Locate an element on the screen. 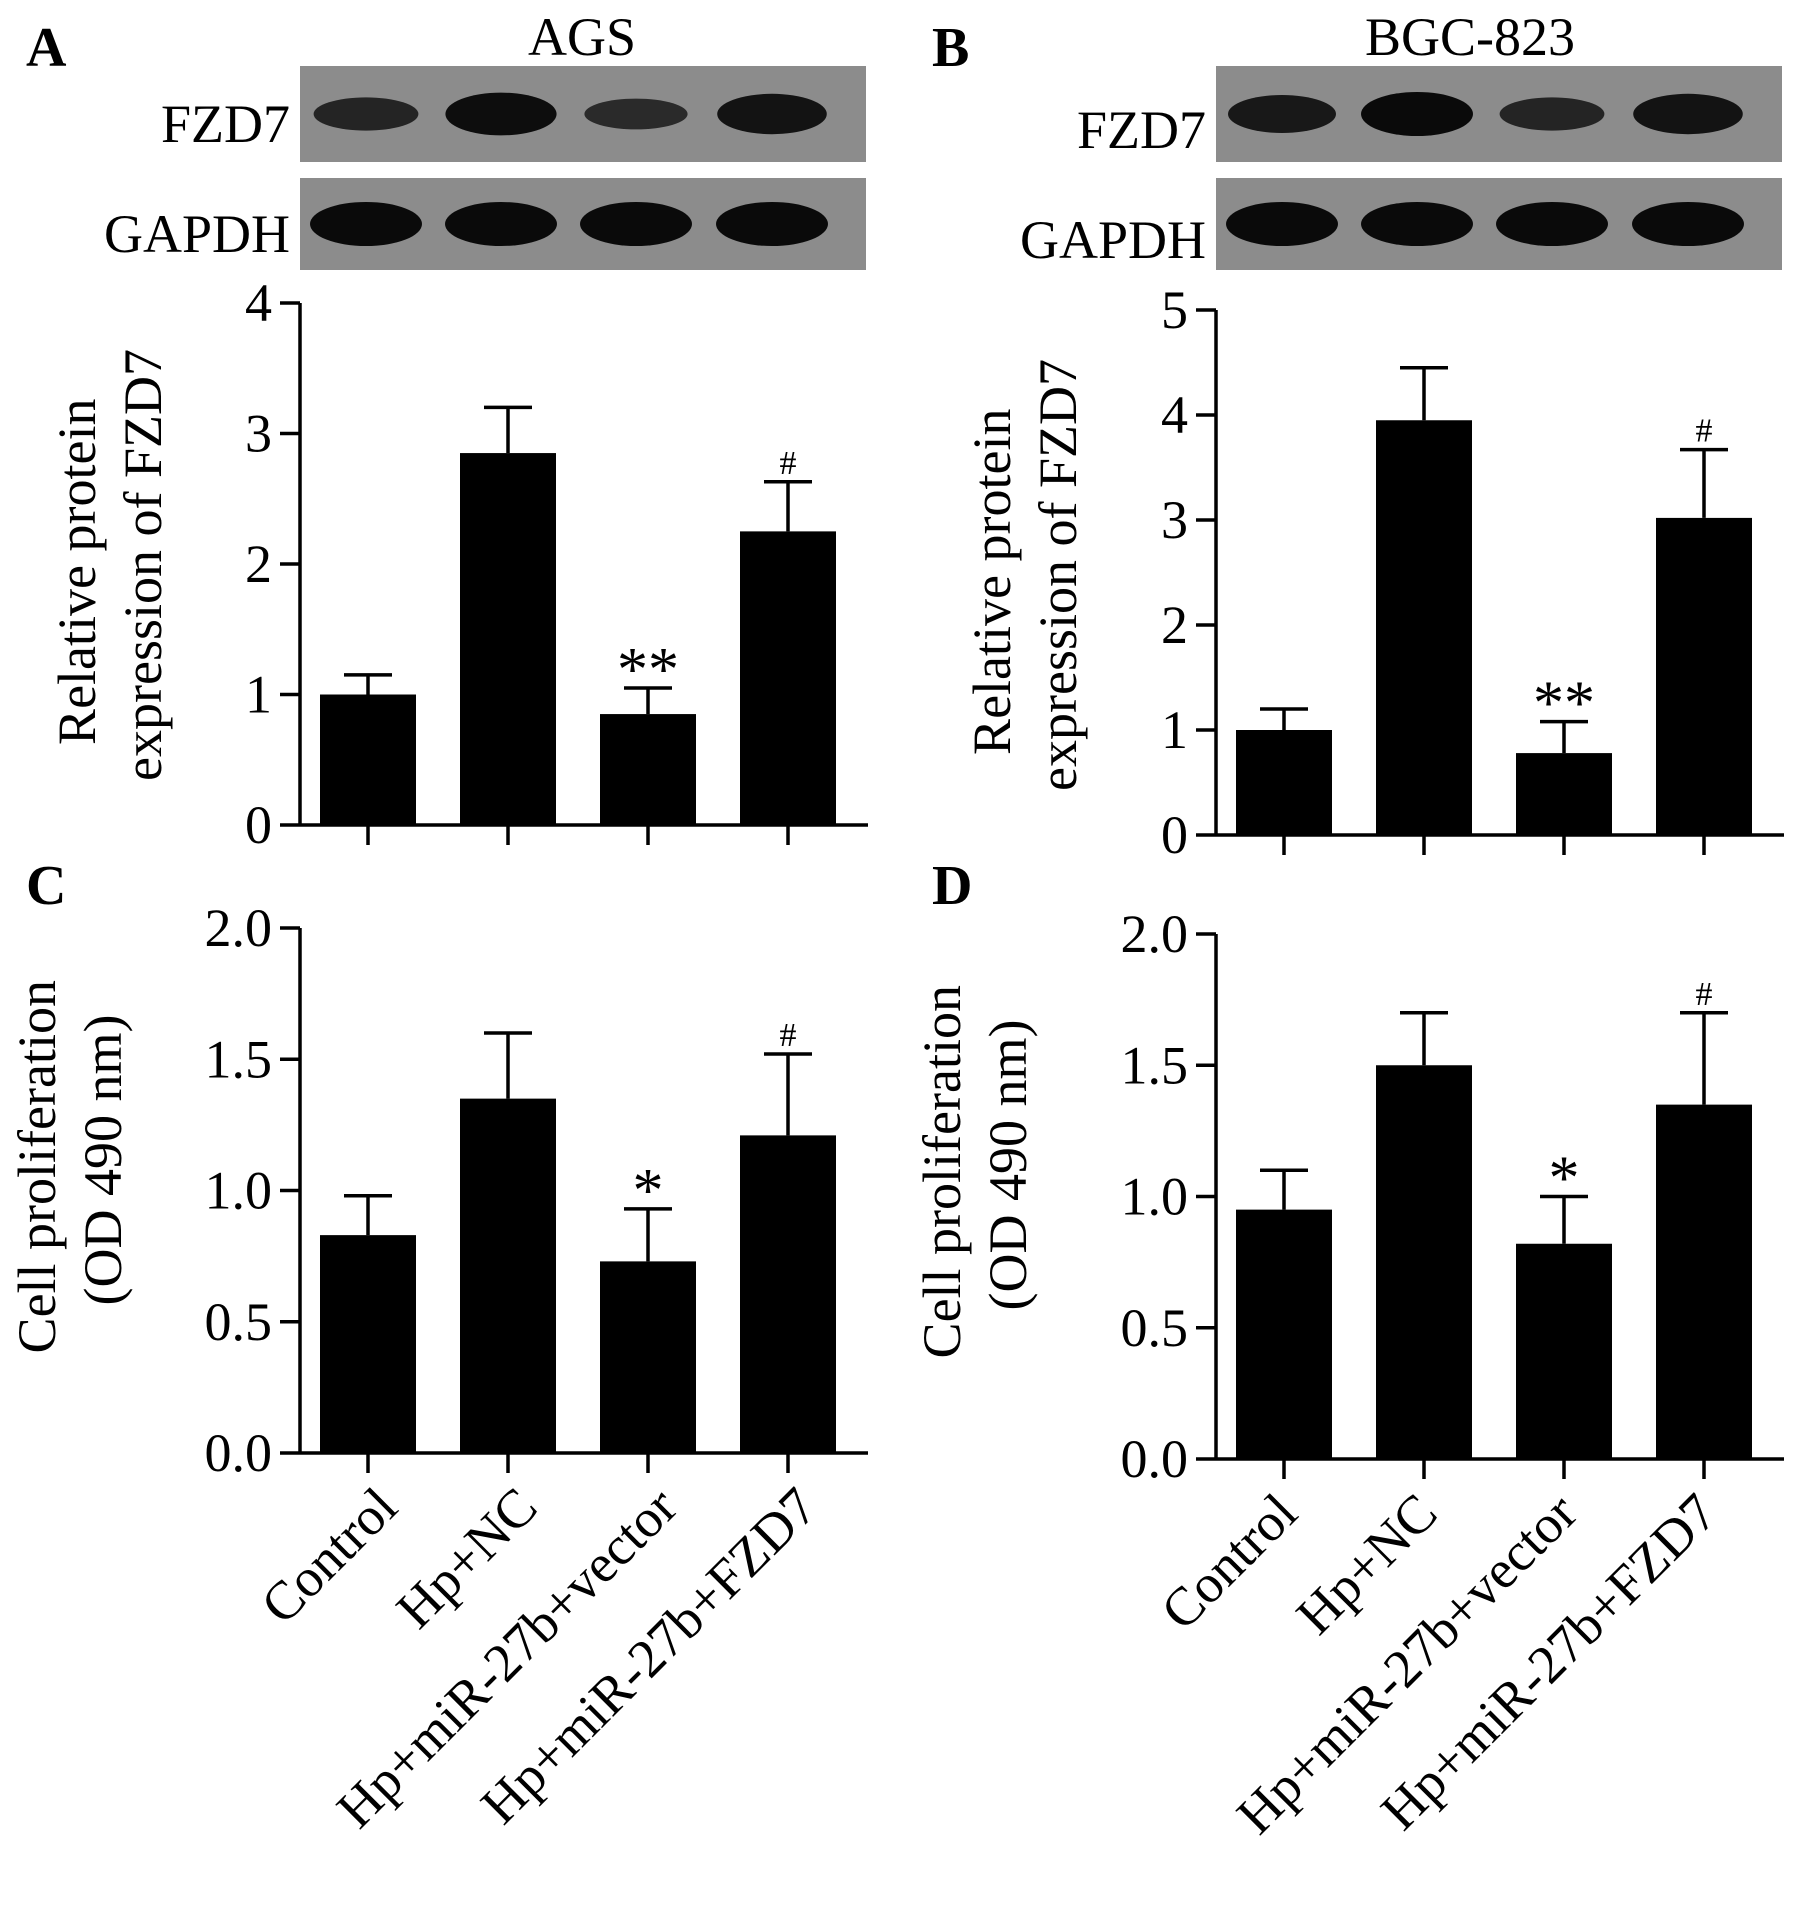 This screenshot has height=1928, width=1795. y-tick-label-c: 0.0 is located at coordinates (239, 1453).